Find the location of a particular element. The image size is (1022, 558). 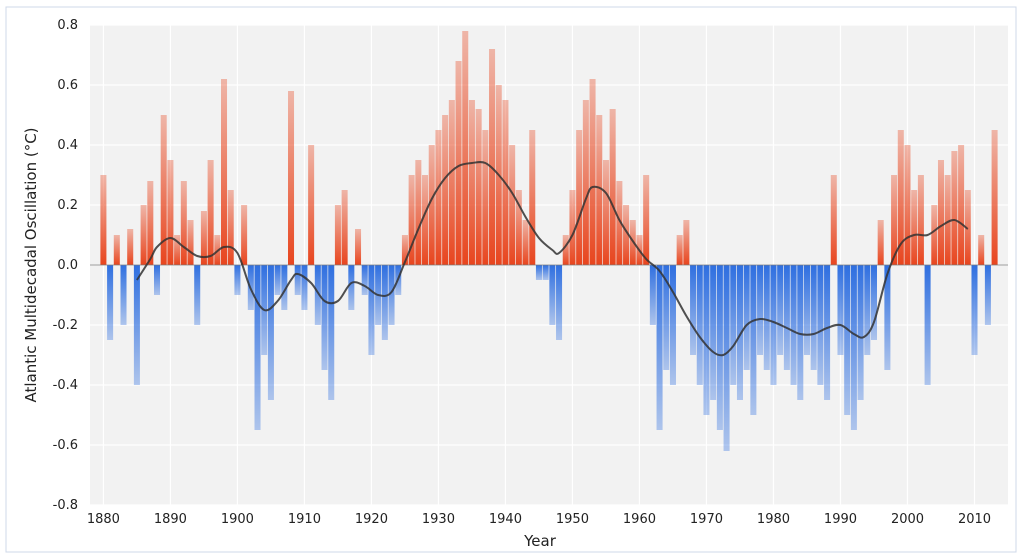

x-tick-label: 1940 is located at coordinates (505, 519).